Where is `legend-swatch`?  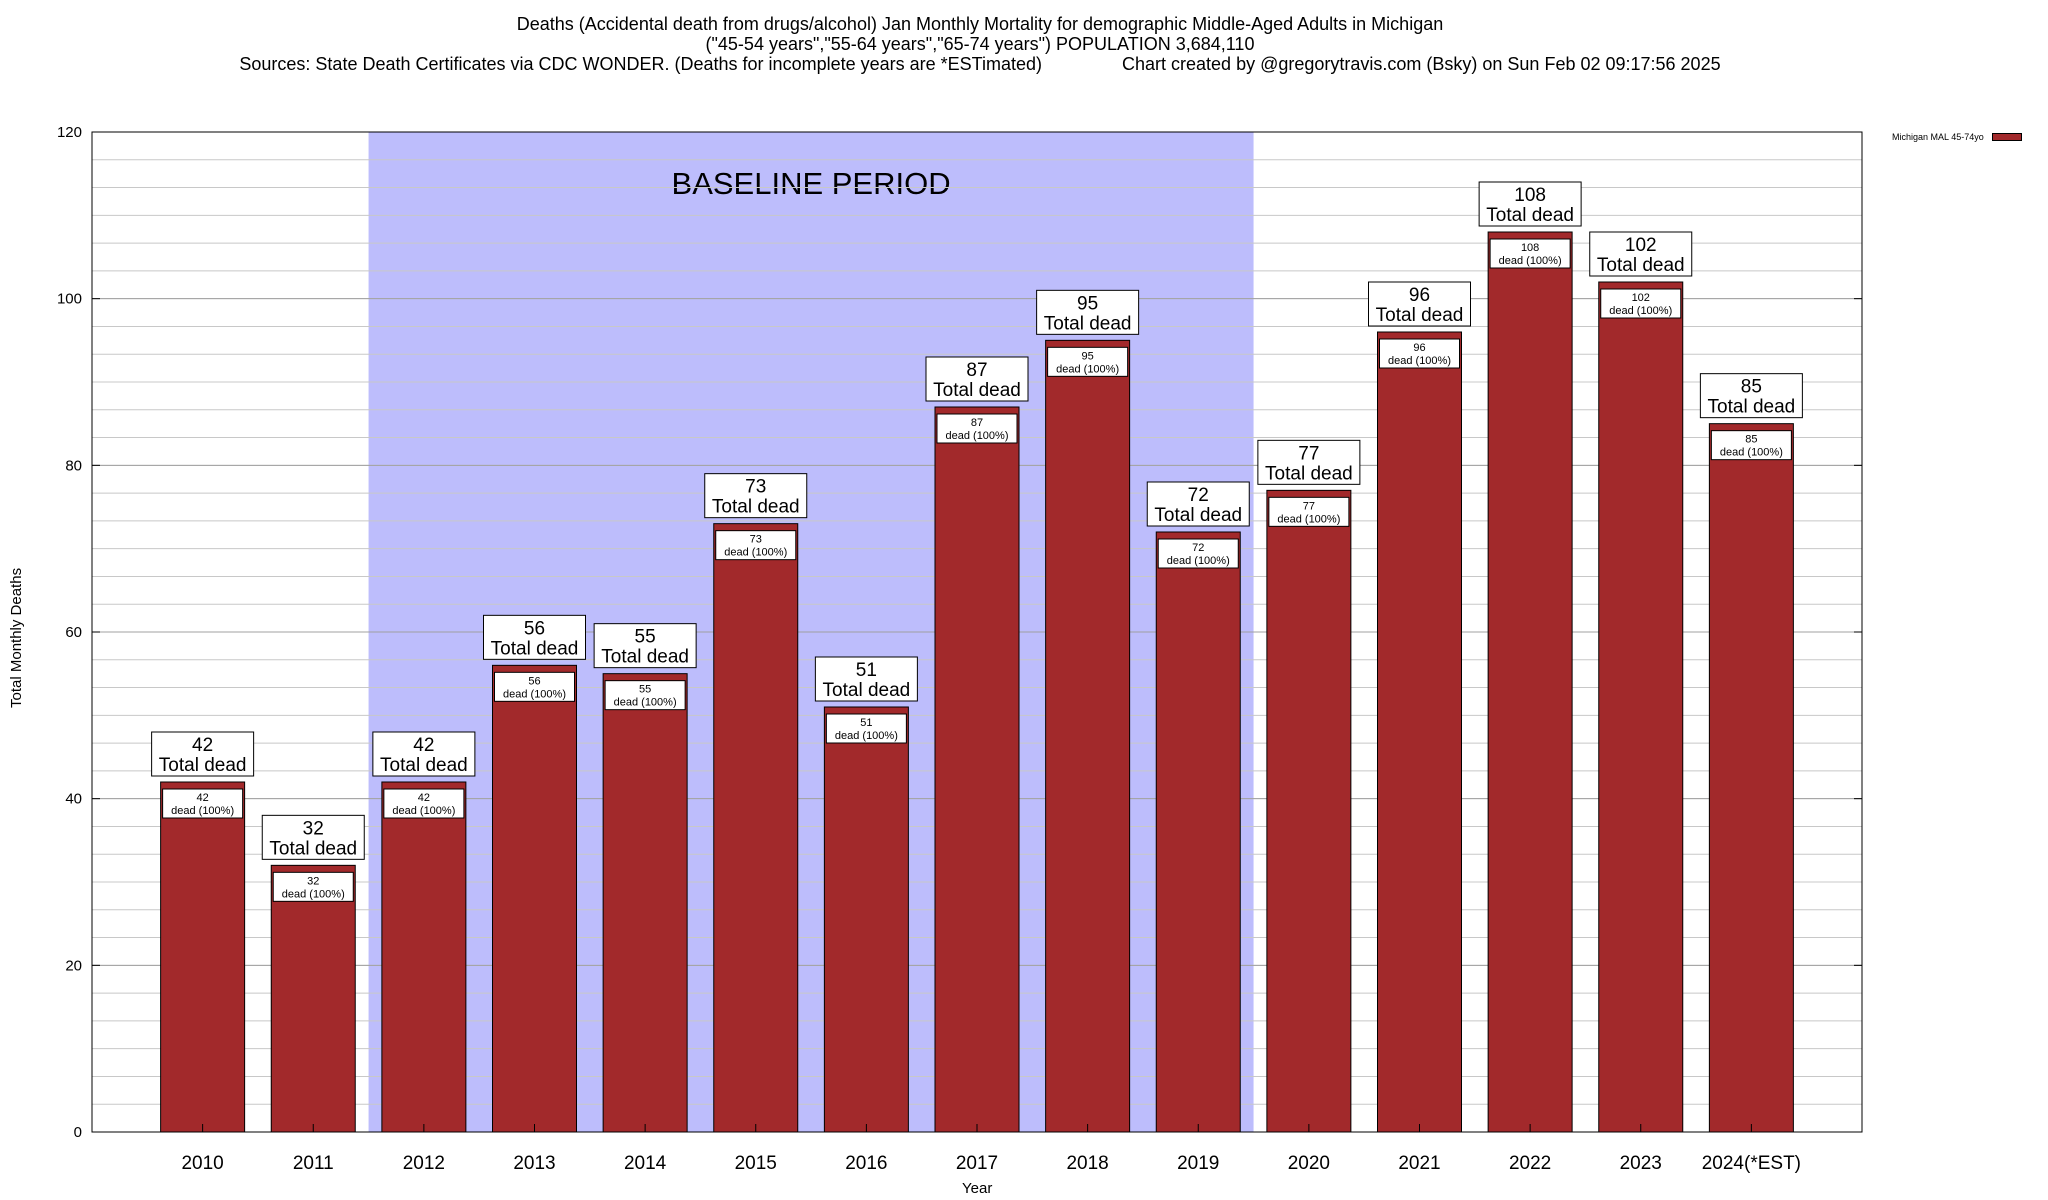
legend-swatch is located at coordinates (2006, 137).